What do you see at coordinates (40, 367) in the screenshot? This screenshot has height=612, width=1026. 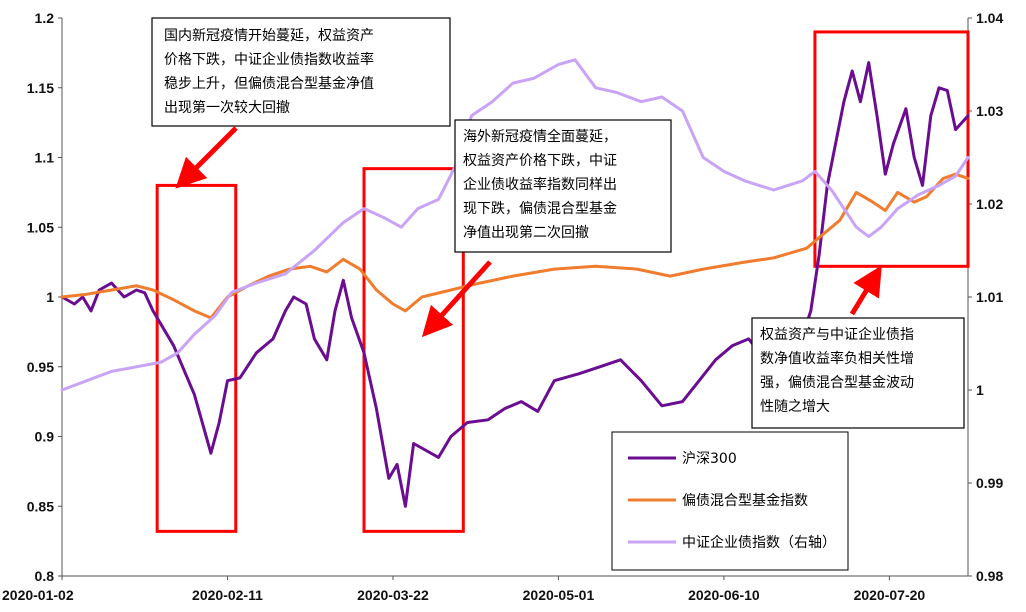 I see `y-left-tick-label: 0.95` at bounding box center [40, 367].